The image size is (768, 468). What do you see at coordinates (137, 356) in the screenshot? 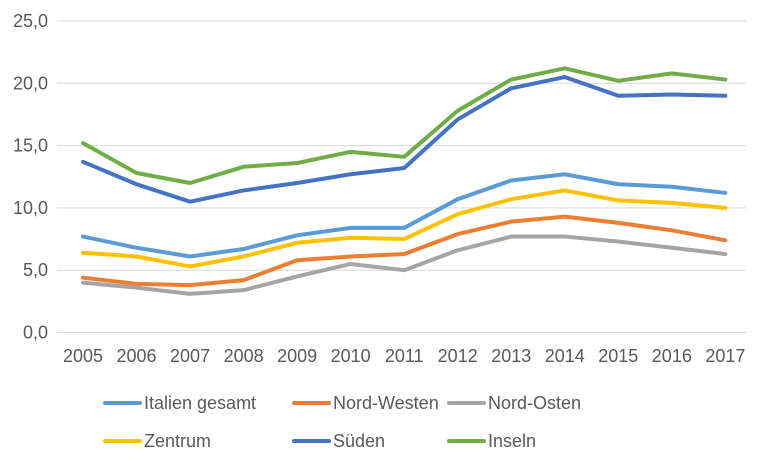
I see `x-axis-tick-label: 2006` at bounding box center [137, 356].